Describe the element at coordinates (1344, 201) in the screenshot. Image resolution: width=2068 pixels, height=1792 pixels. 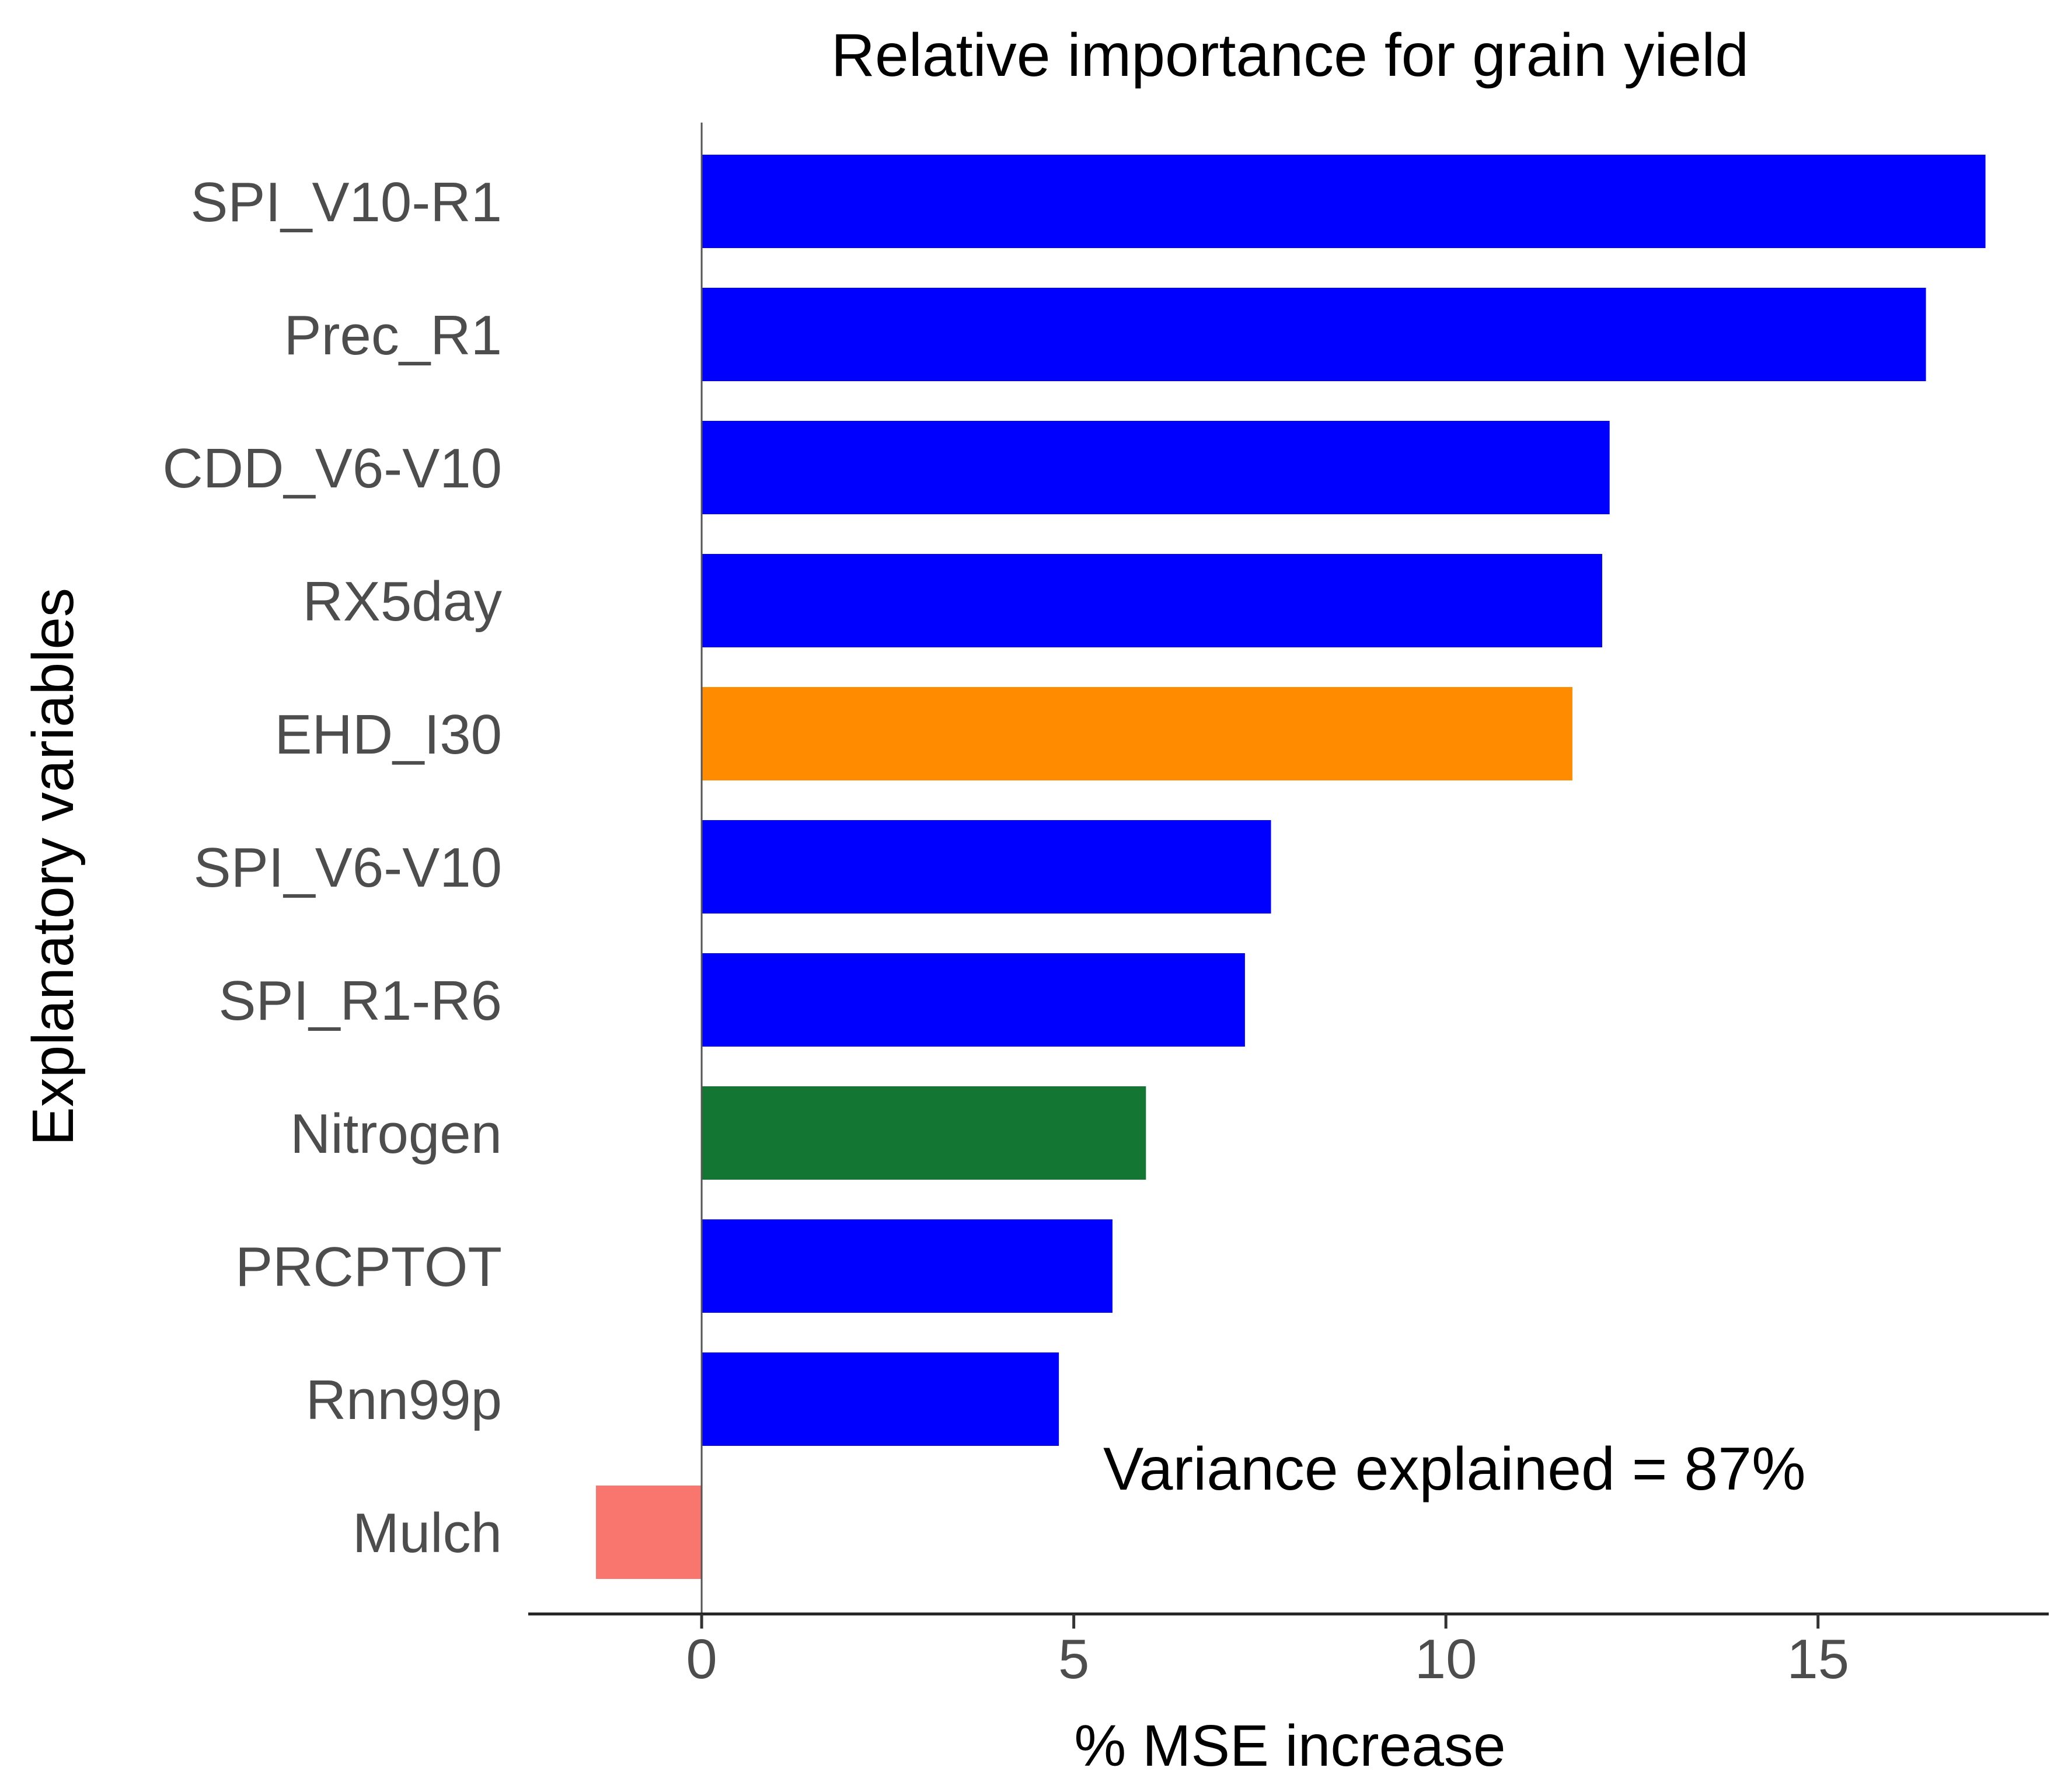
I see `bar-spi-v10-r1` at that location.